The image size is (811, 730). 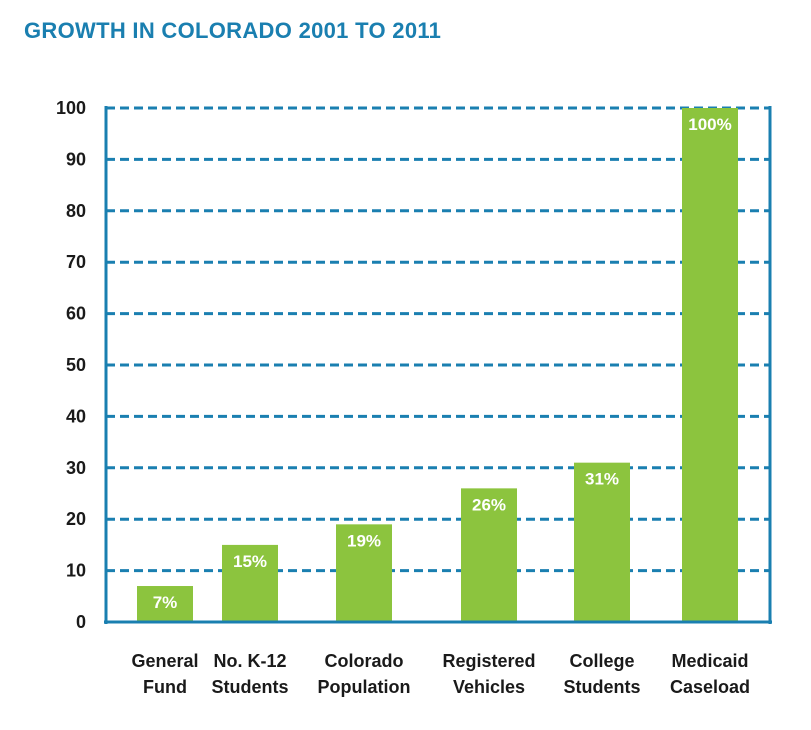 What do you see at coordinates (710, 687) in the screenshot?
I see `category-label: Caseload` at bounding box center [710, 687].